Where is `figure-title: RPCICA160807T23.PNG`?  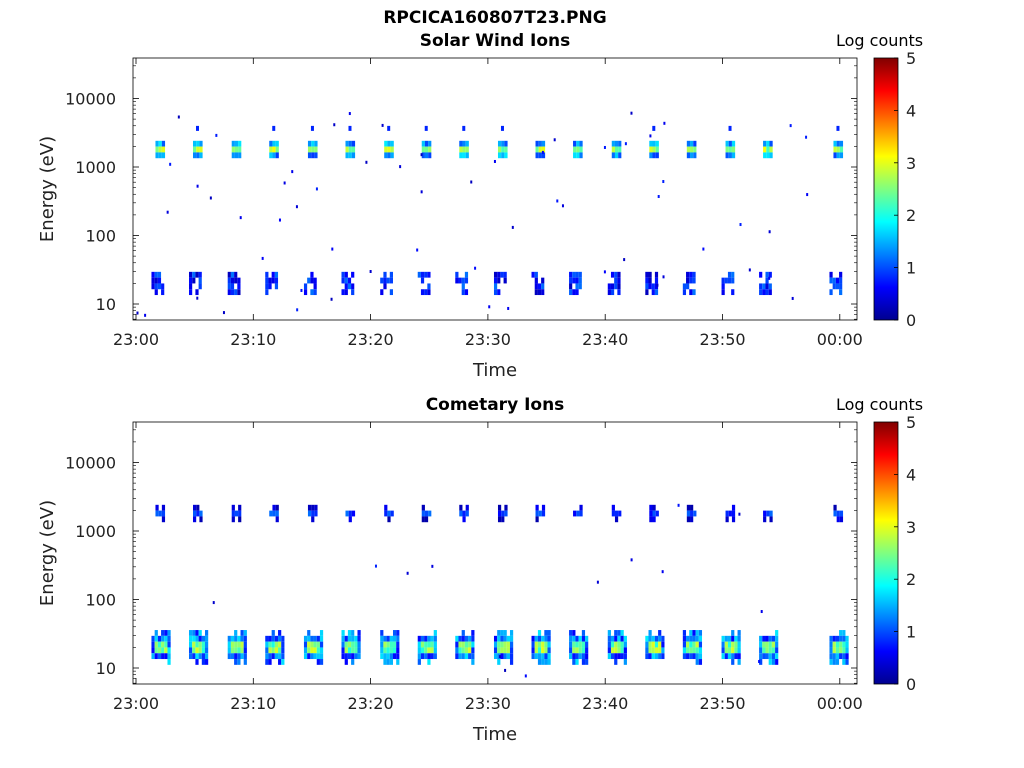 figure-title: RPCICA160807T23.PNG is located at coordinates (495, 18).